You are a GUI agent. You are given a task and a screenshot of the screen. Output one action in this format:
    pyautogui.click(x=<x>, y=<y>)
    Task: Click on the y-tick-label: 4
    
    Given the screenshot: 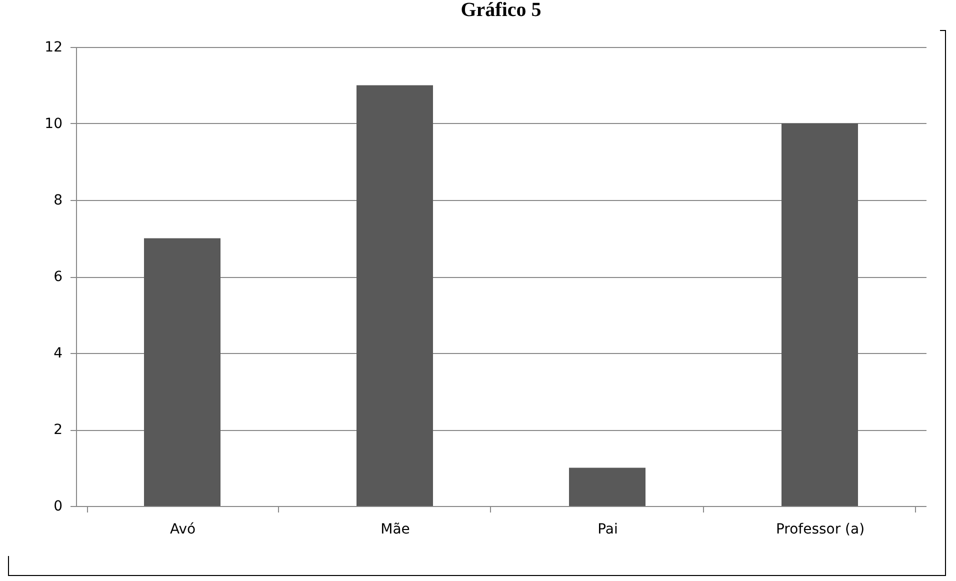 What is the action you would take?
    pyautogui.click(x=58, y=354)
    